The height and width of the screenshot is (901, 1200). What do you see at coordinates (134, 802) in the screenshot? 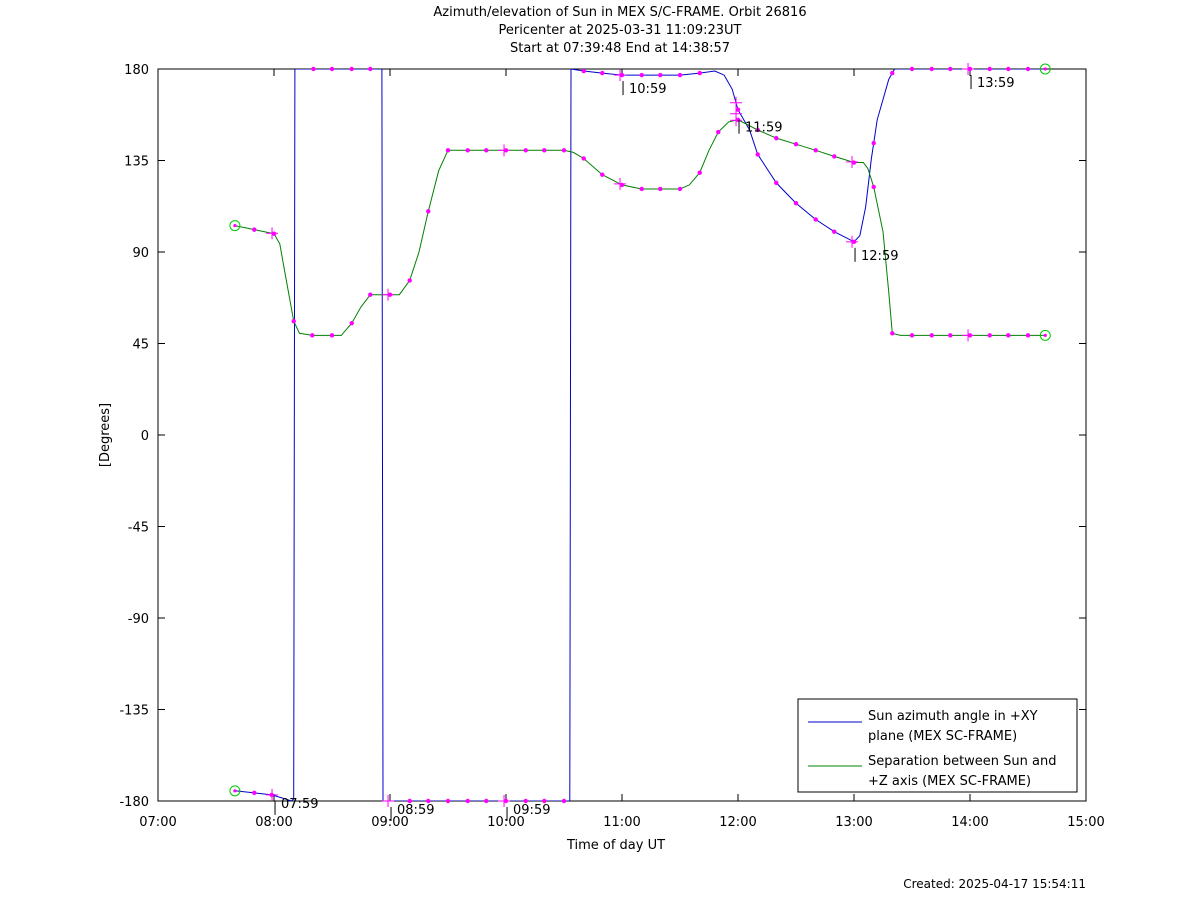
I see `y-tick-label: -180` at bounding box center [134, 802].